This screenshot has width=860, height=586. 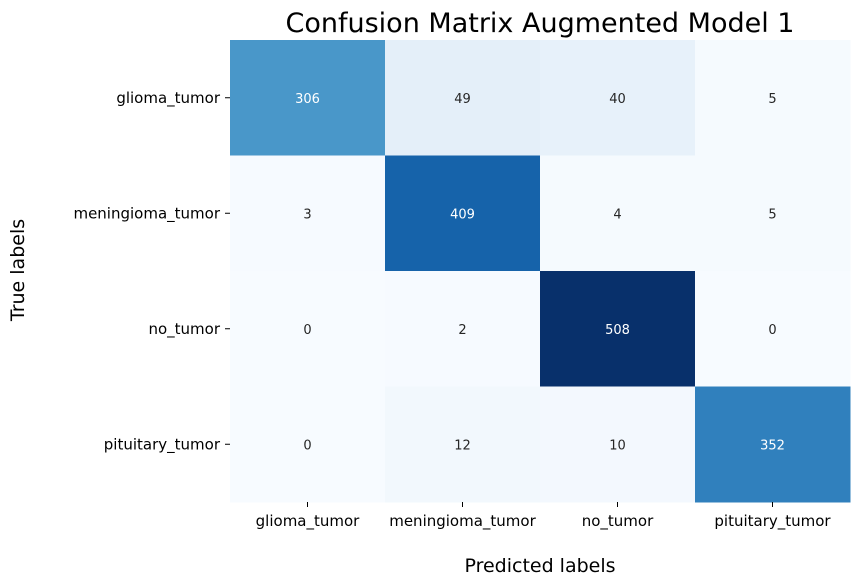 I want to click on cell-value-label: 49, so click(x=462, y=99).